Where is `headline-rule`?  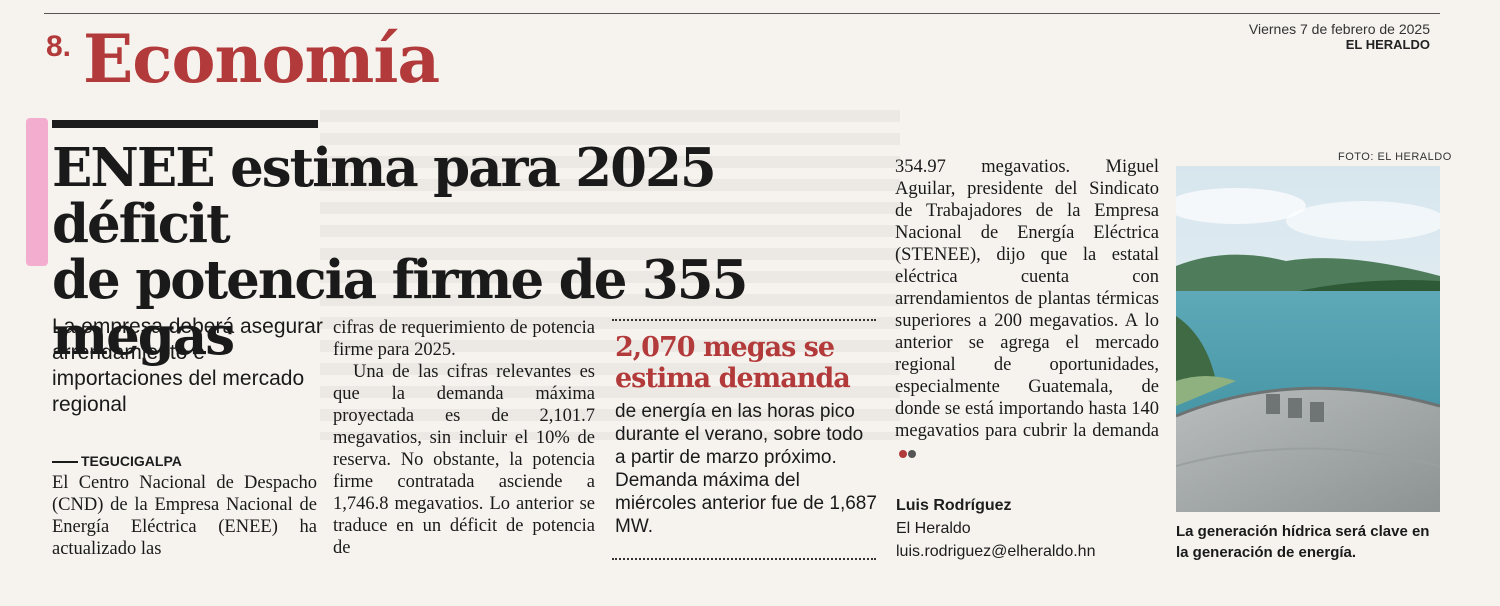 headline-rule is located at coordinates (185, 124).